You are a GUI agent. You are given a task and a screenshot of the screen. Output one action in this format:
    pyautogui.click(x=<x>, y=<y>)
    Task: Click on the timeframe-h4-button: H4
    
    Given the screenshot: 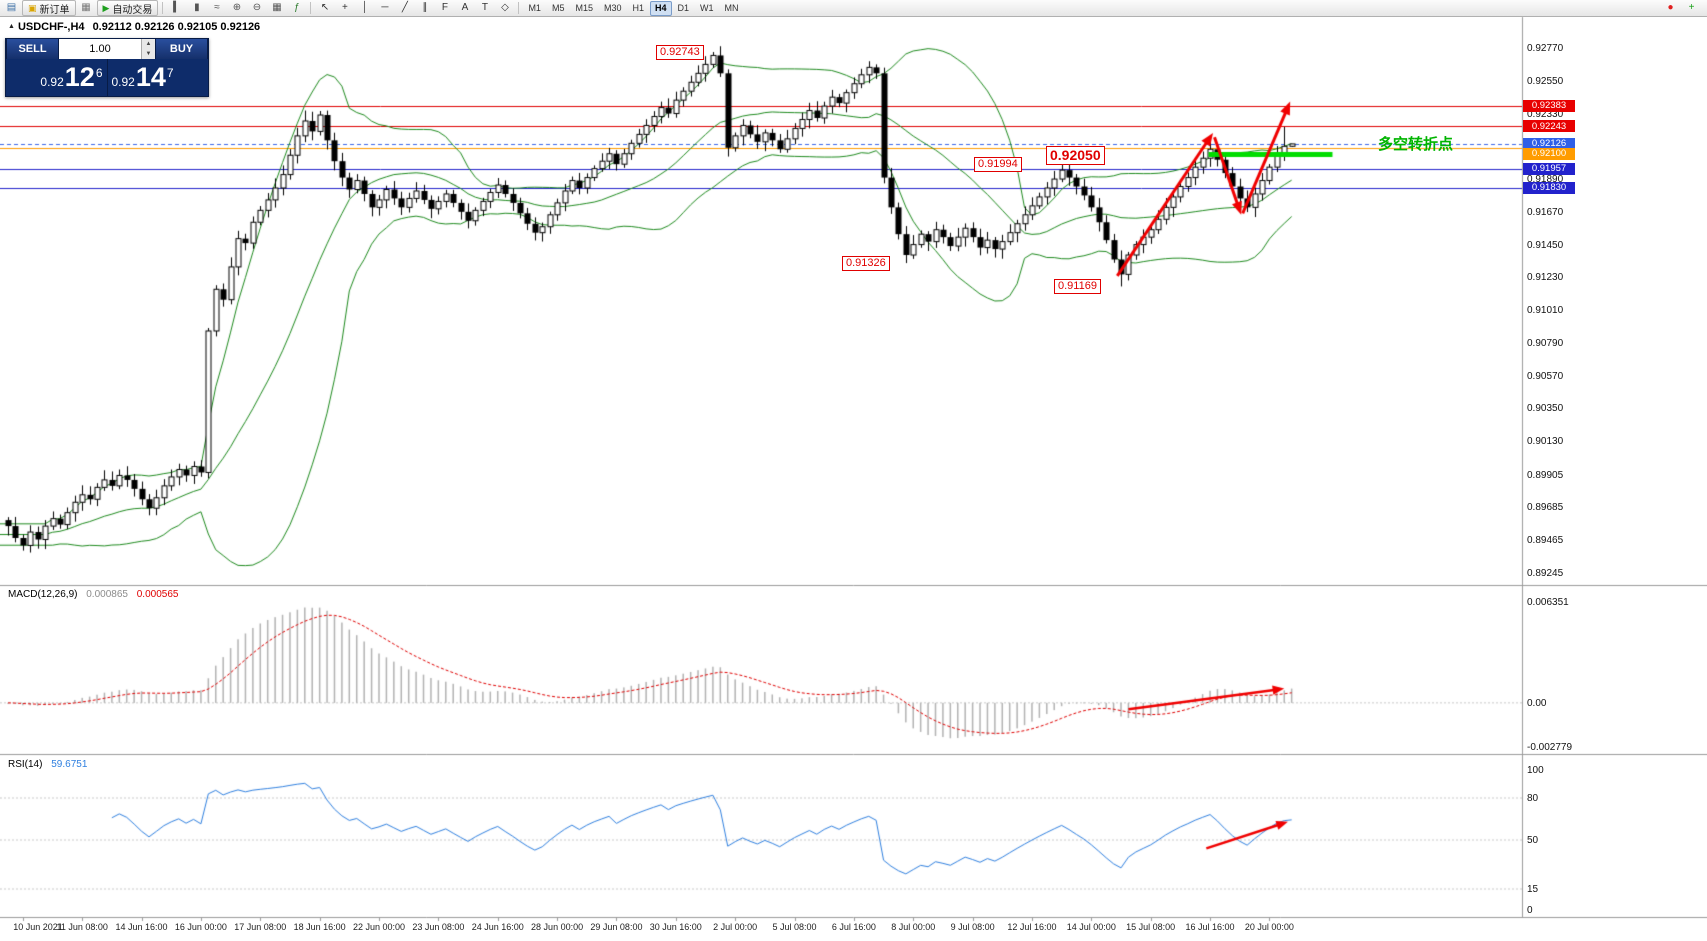 What is the action you would take?
    pyautogui.click(x=661, y=8)
    